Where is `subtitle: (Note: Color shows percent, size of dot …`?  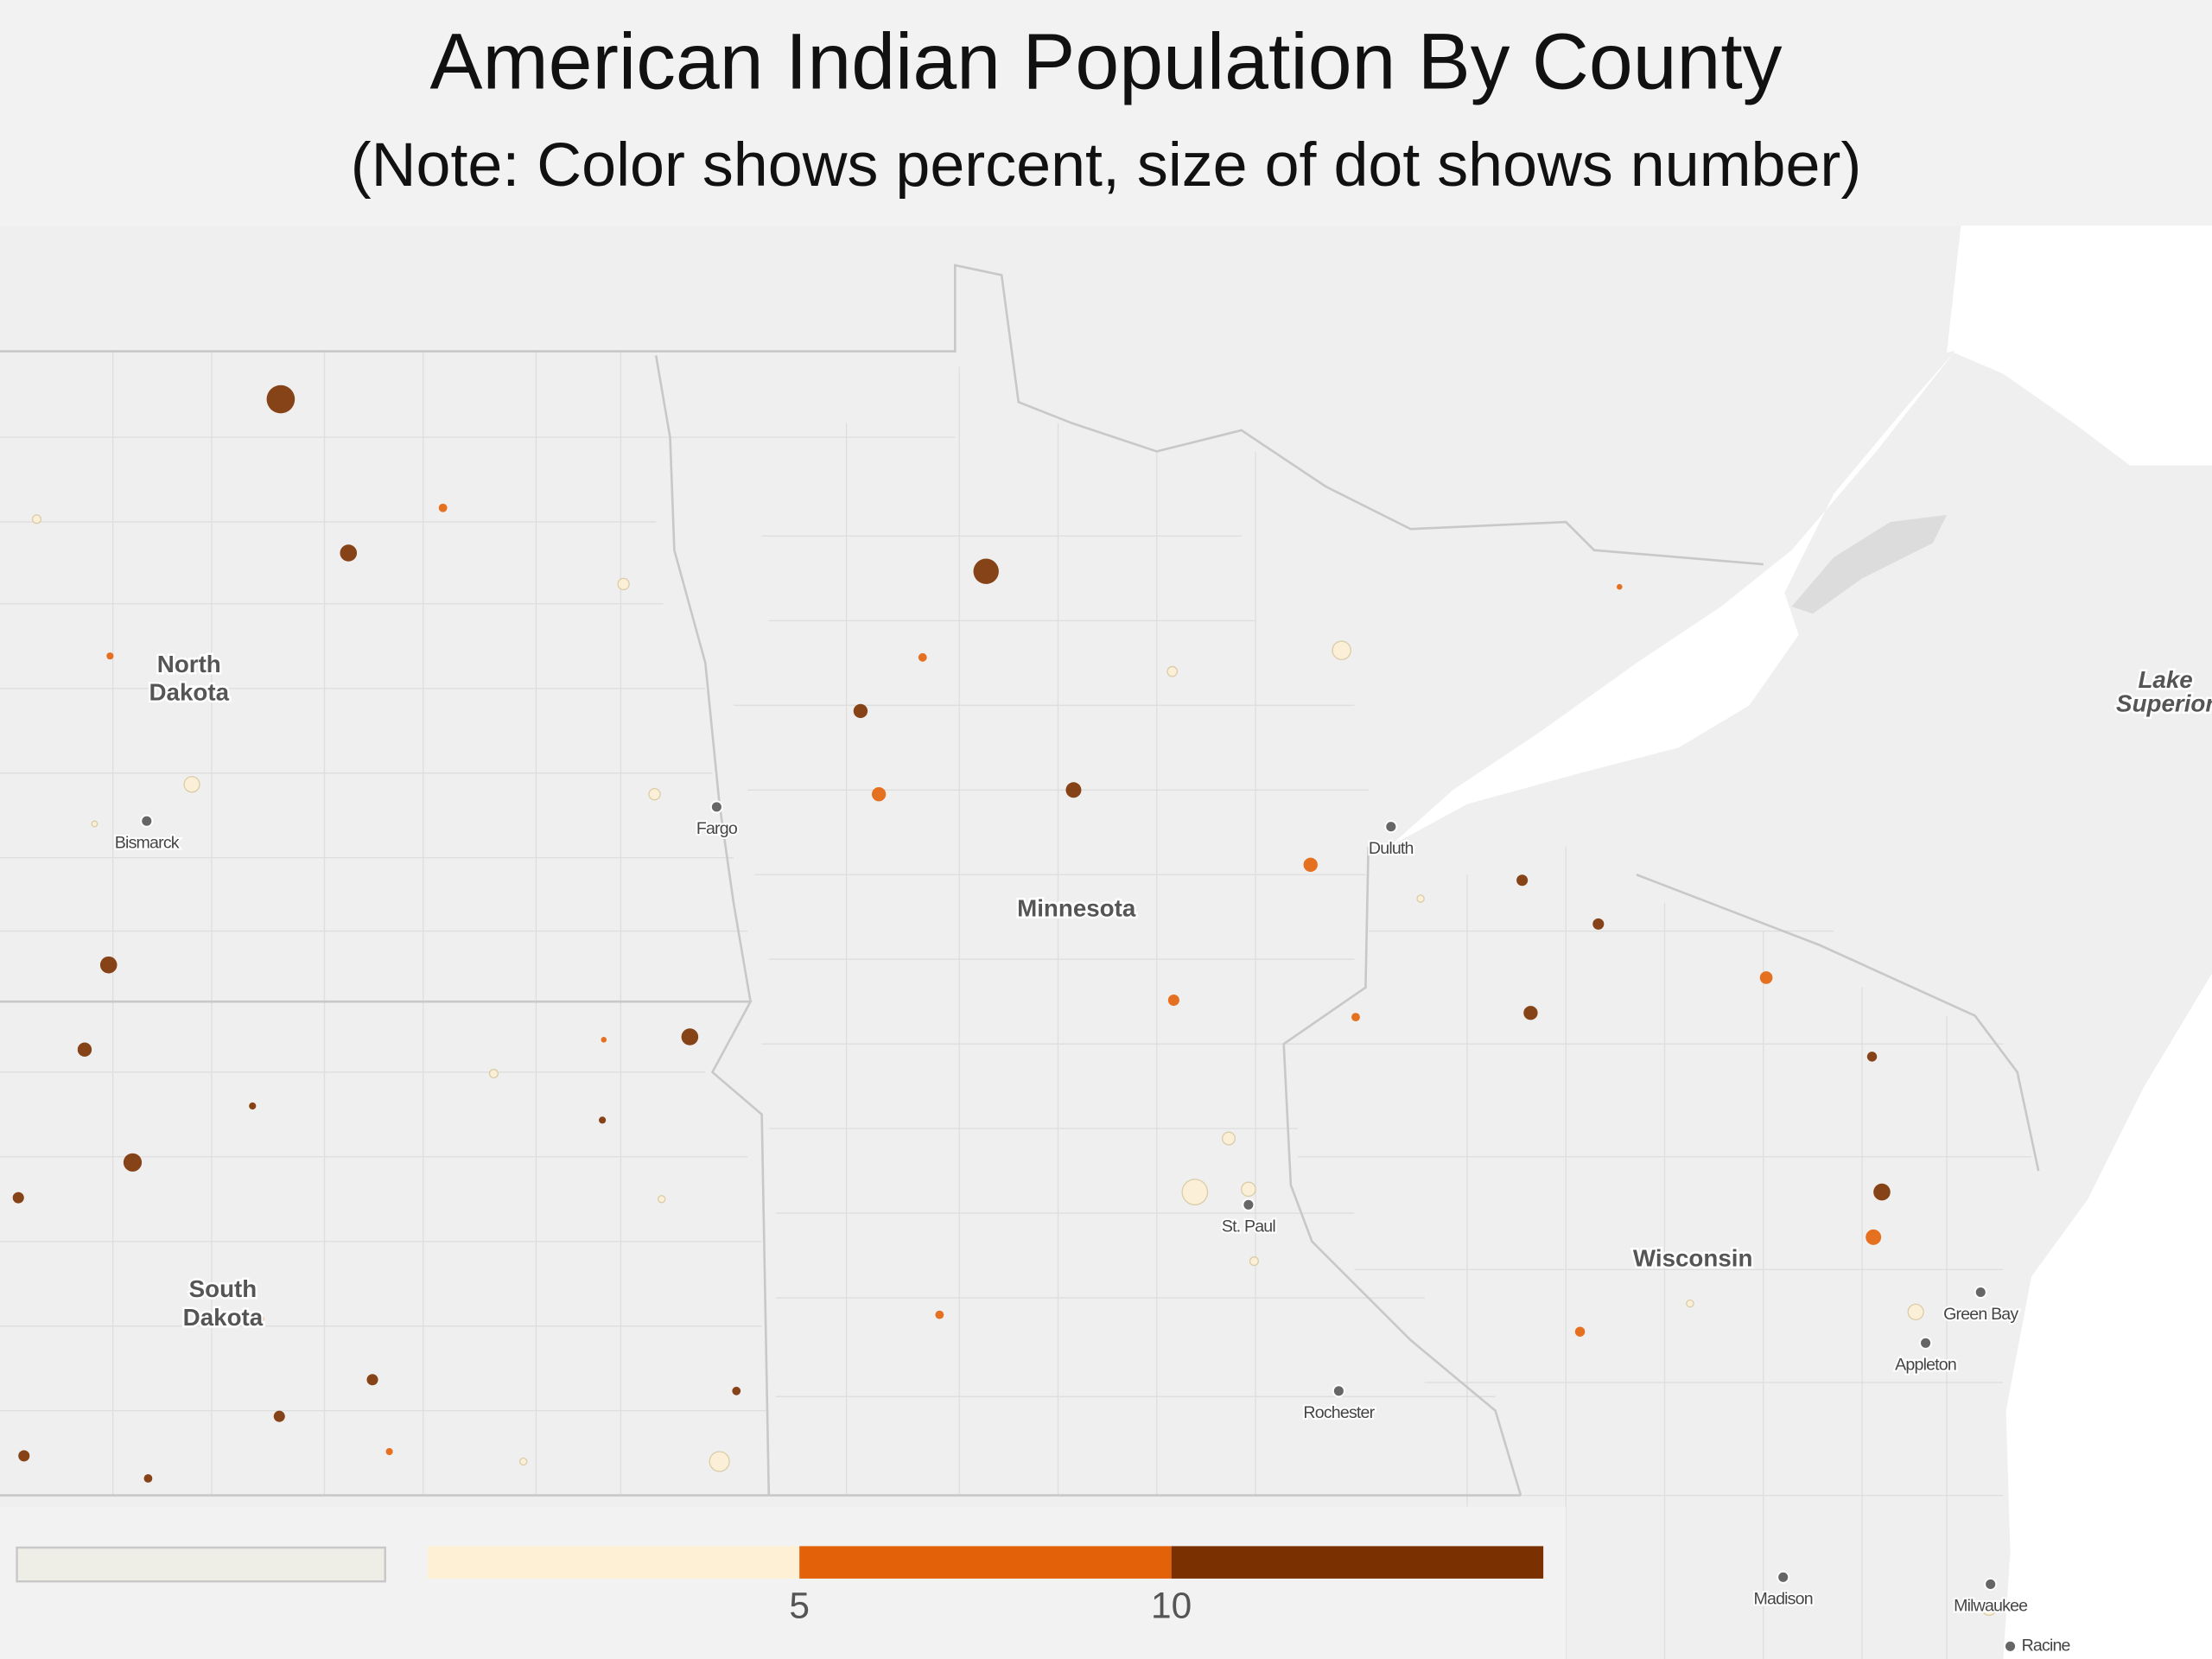 subtitle: (Note: Color shows percent, size of dot … is located at coordinates (1106, 165).